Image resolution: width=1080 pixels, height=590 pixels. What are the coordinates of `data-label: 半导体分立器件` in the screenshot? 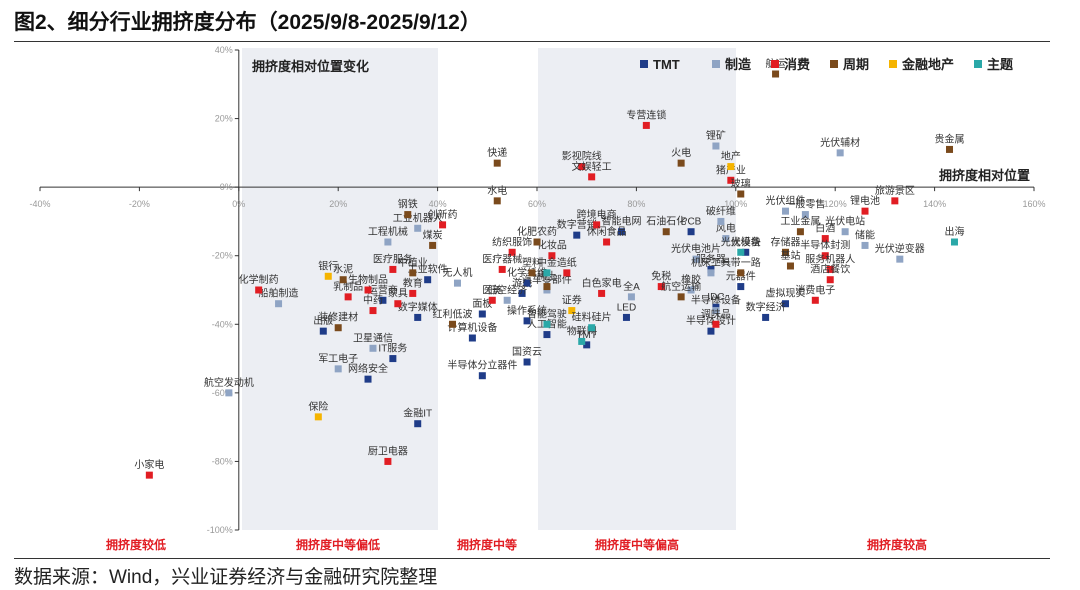 It's located at (482, 365).